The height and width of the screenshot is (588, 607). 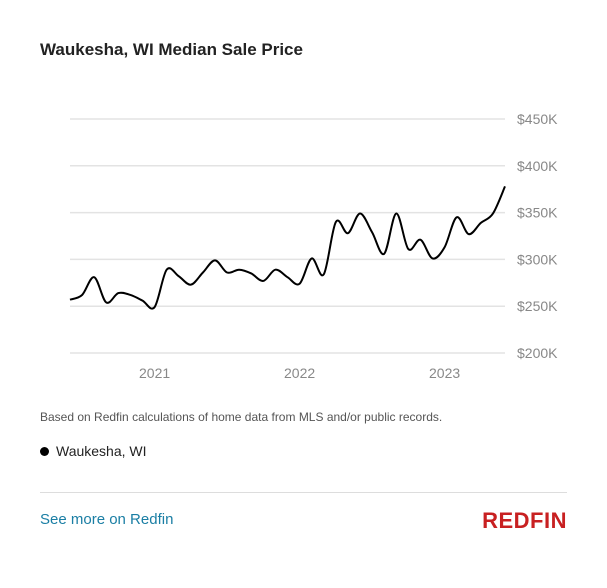 I want to click on x-tick-label: 2022, so click(x=299, y=373).